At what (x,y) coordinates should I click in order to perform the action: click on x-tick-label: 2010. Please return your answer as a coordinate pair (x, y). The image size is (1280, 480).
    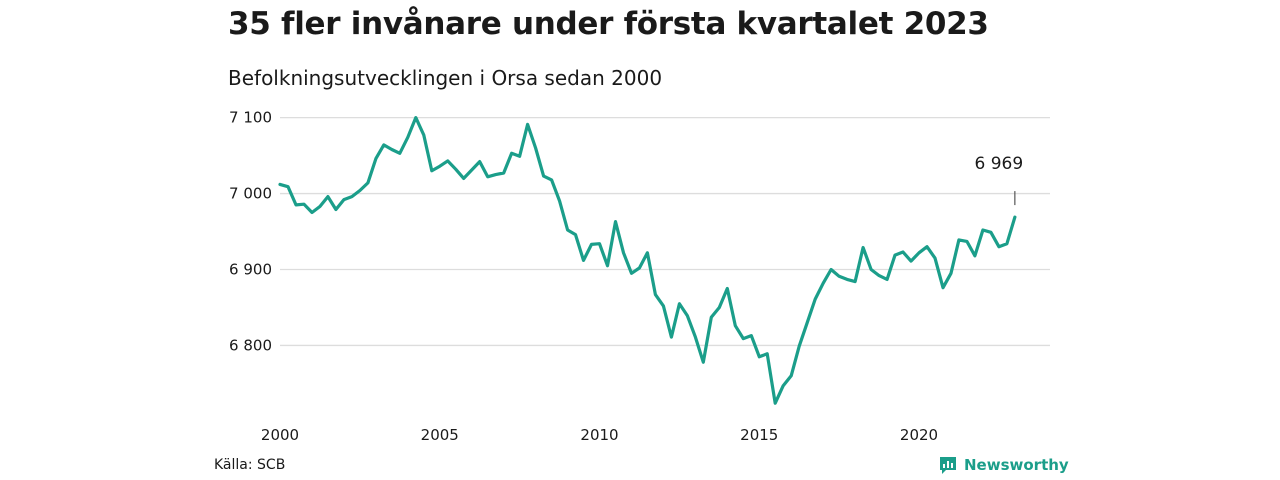
    Looking at the image, I should click on (599, 435).